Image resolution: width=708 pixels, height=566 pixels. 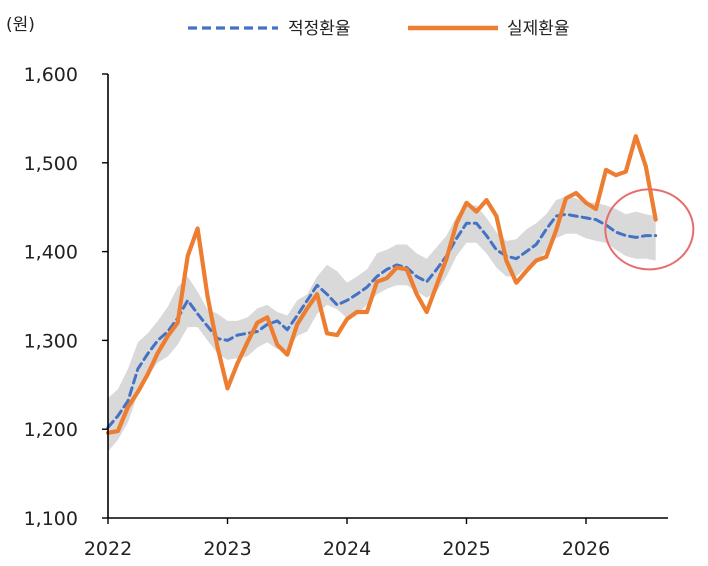 I want to click on x-tick-label: 2023, so click(x=227, y=549).